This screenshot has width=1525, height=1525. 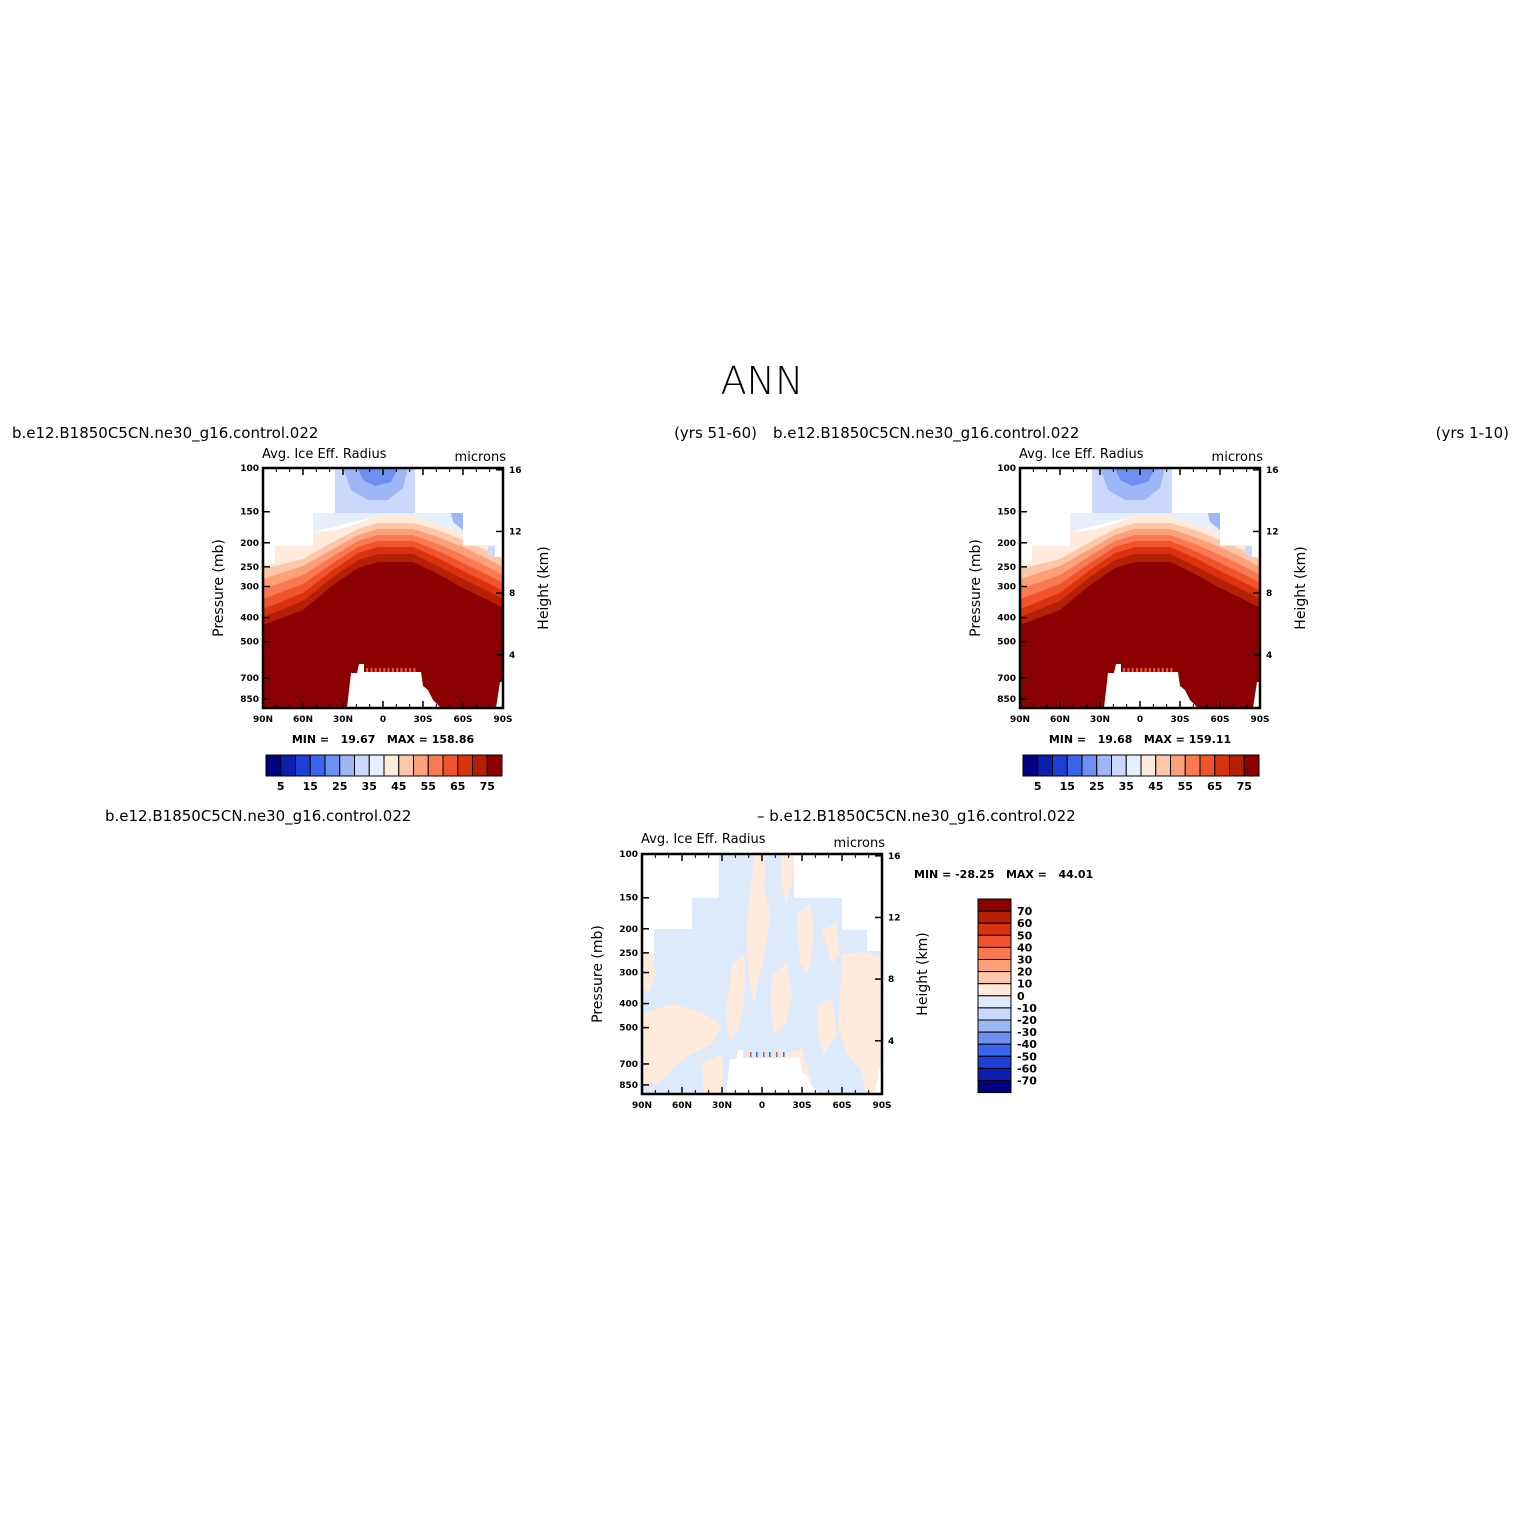 What do you see at coordinates (1003, 874) in the screenshot?
I see `min-max-label: MIN = -28.25 MAX = 44.01` at bounding box center [1003, 874].